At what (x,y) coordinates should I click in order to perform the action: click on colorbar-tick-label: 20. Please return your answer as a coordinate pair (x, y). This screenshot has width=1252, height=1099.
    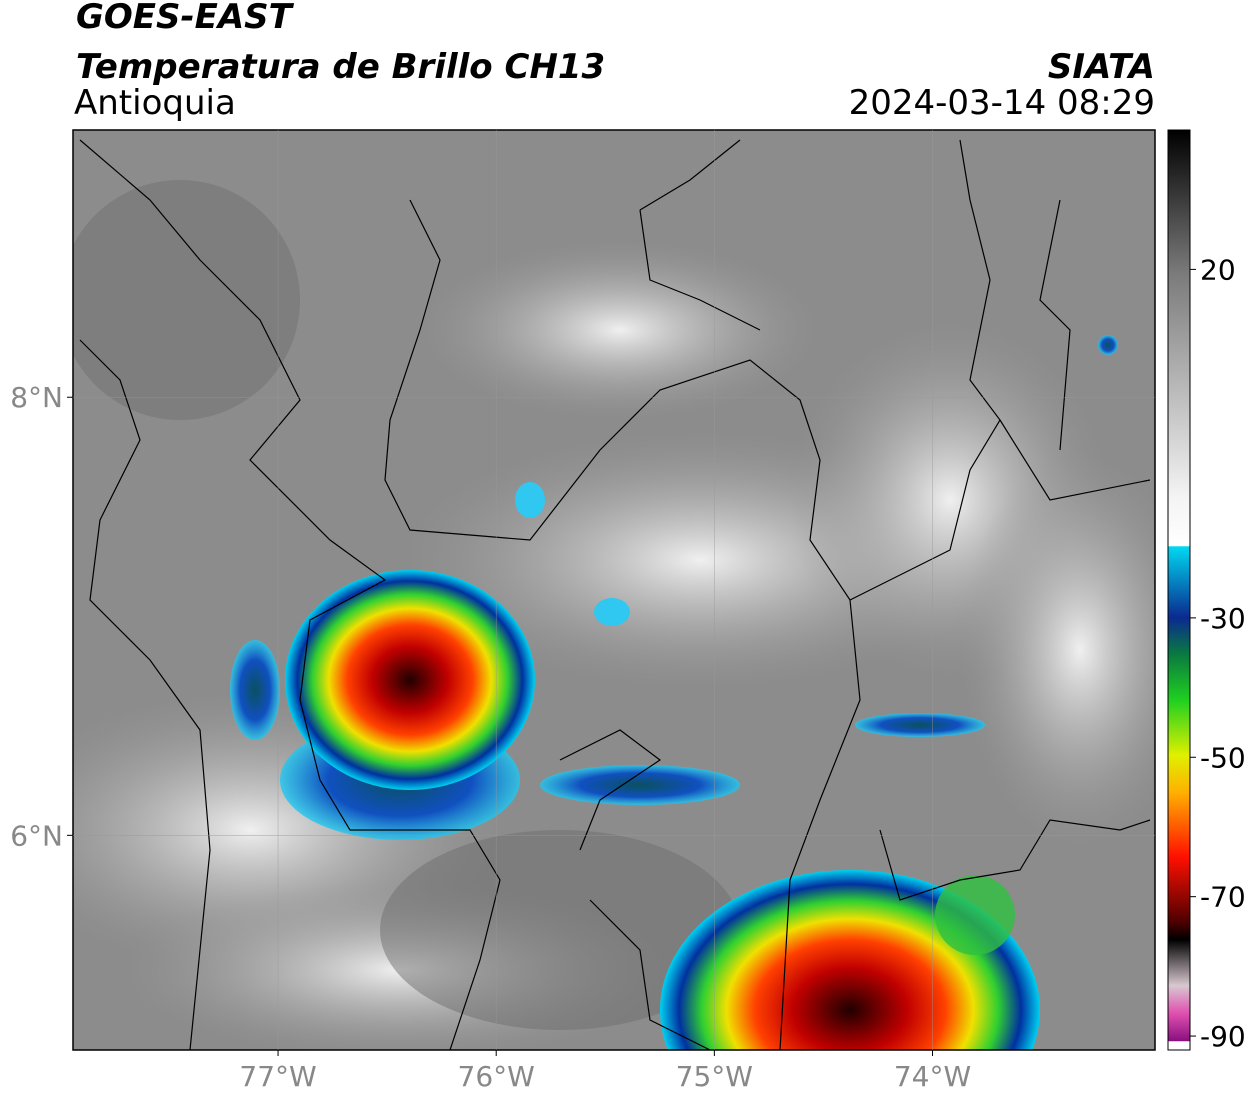
    Looking at the image, I should click on (1218, 269).